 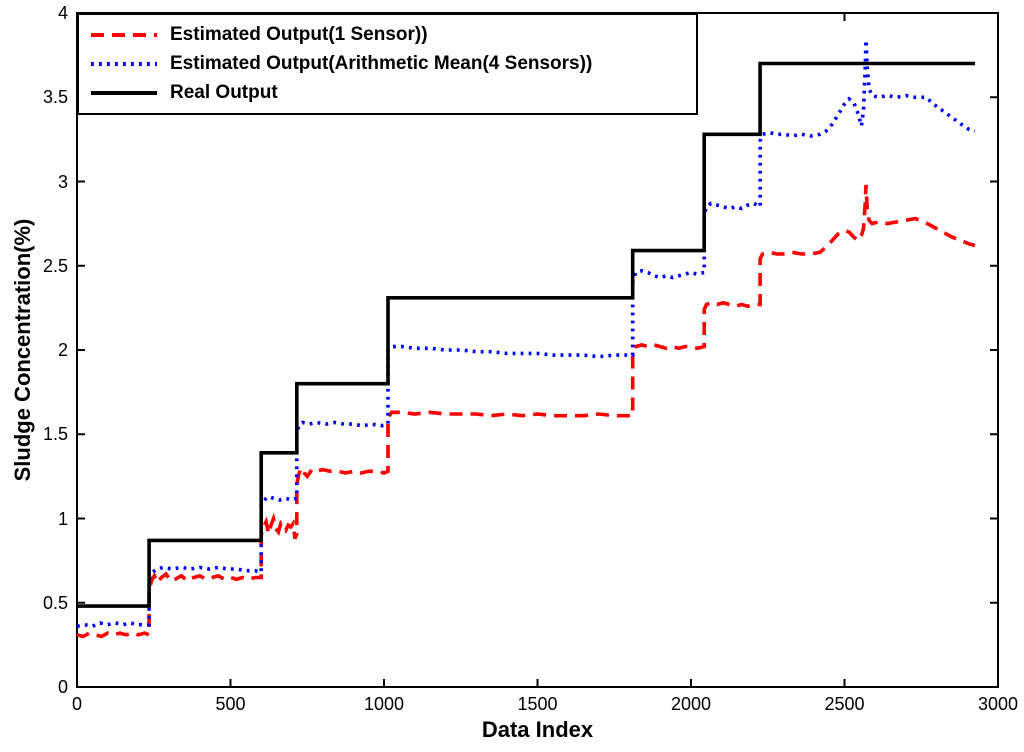 I want to click on legend-item-1-sensor: Estimated Output(1 Sensor)), so click(x=387, y=35).